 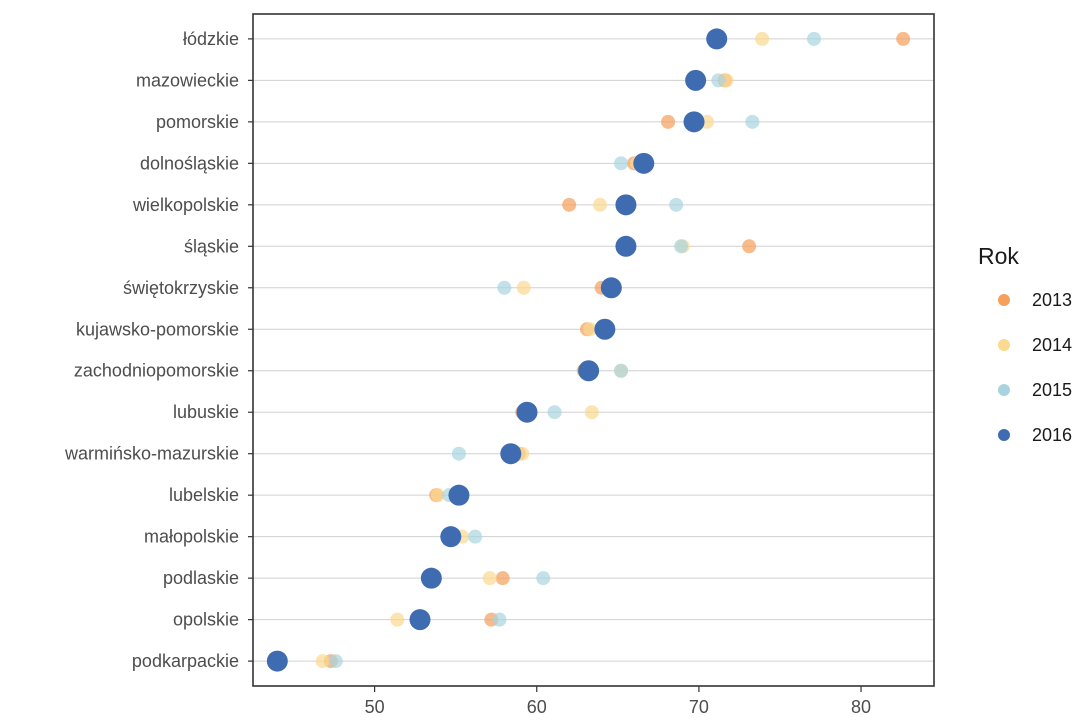 I want to click on y-tick-label: lubuskie, so click(x=206, y=412).